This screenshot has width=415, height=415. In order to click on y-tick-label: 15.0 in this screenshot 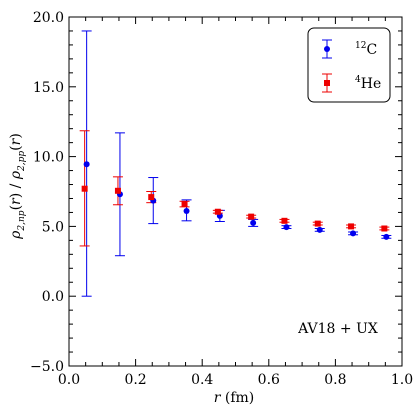, I will do `click(48, 88)`.